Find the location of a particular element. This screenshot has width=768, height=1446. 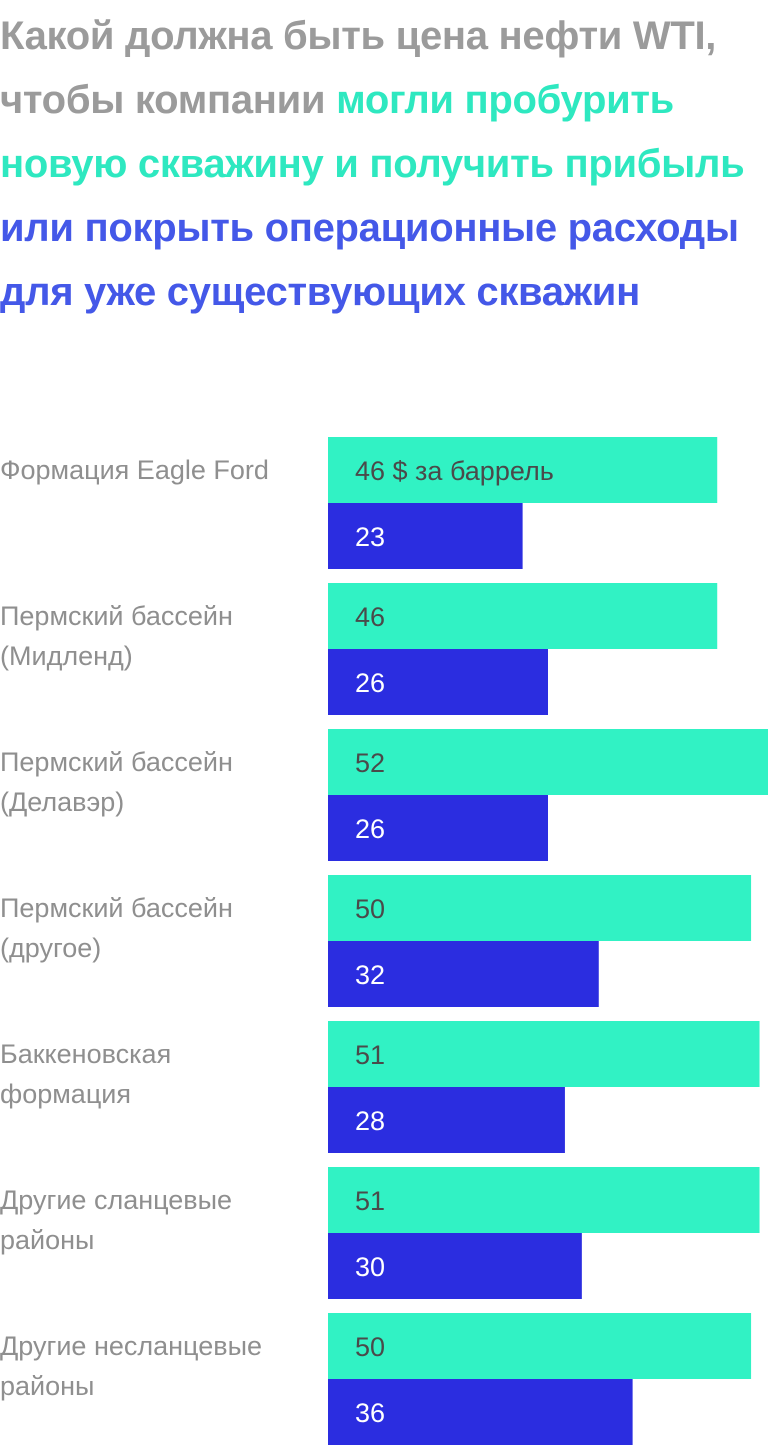

category-label-line: (Делавэр) is located at coordinates (62, 802).